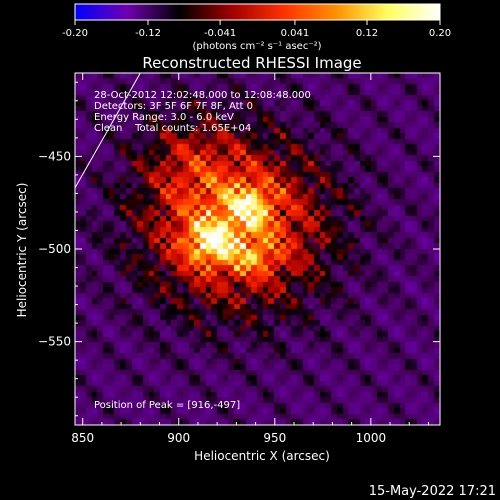  I want to click on peak-position-label: Position of Peak = [916,-497], so click(167, 405).